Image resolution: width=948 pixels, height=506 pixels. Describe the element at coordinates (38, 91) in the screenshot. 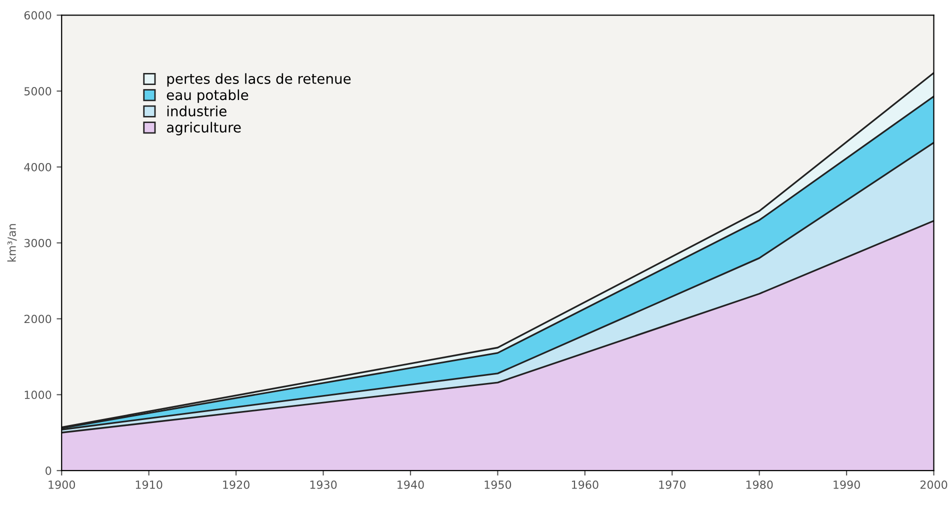

I see `y-tick-label: 5000` at that location.